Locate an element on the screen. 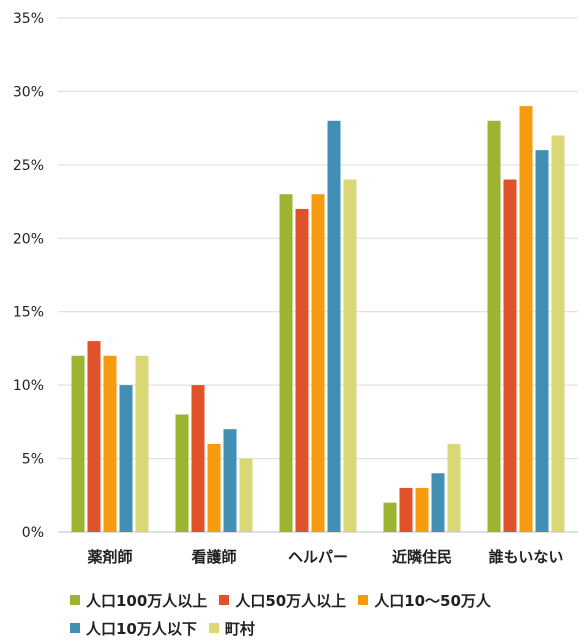 This screenshot has height=642, width=585. y-tick-label: 5% is located at coordinates (33, 460).